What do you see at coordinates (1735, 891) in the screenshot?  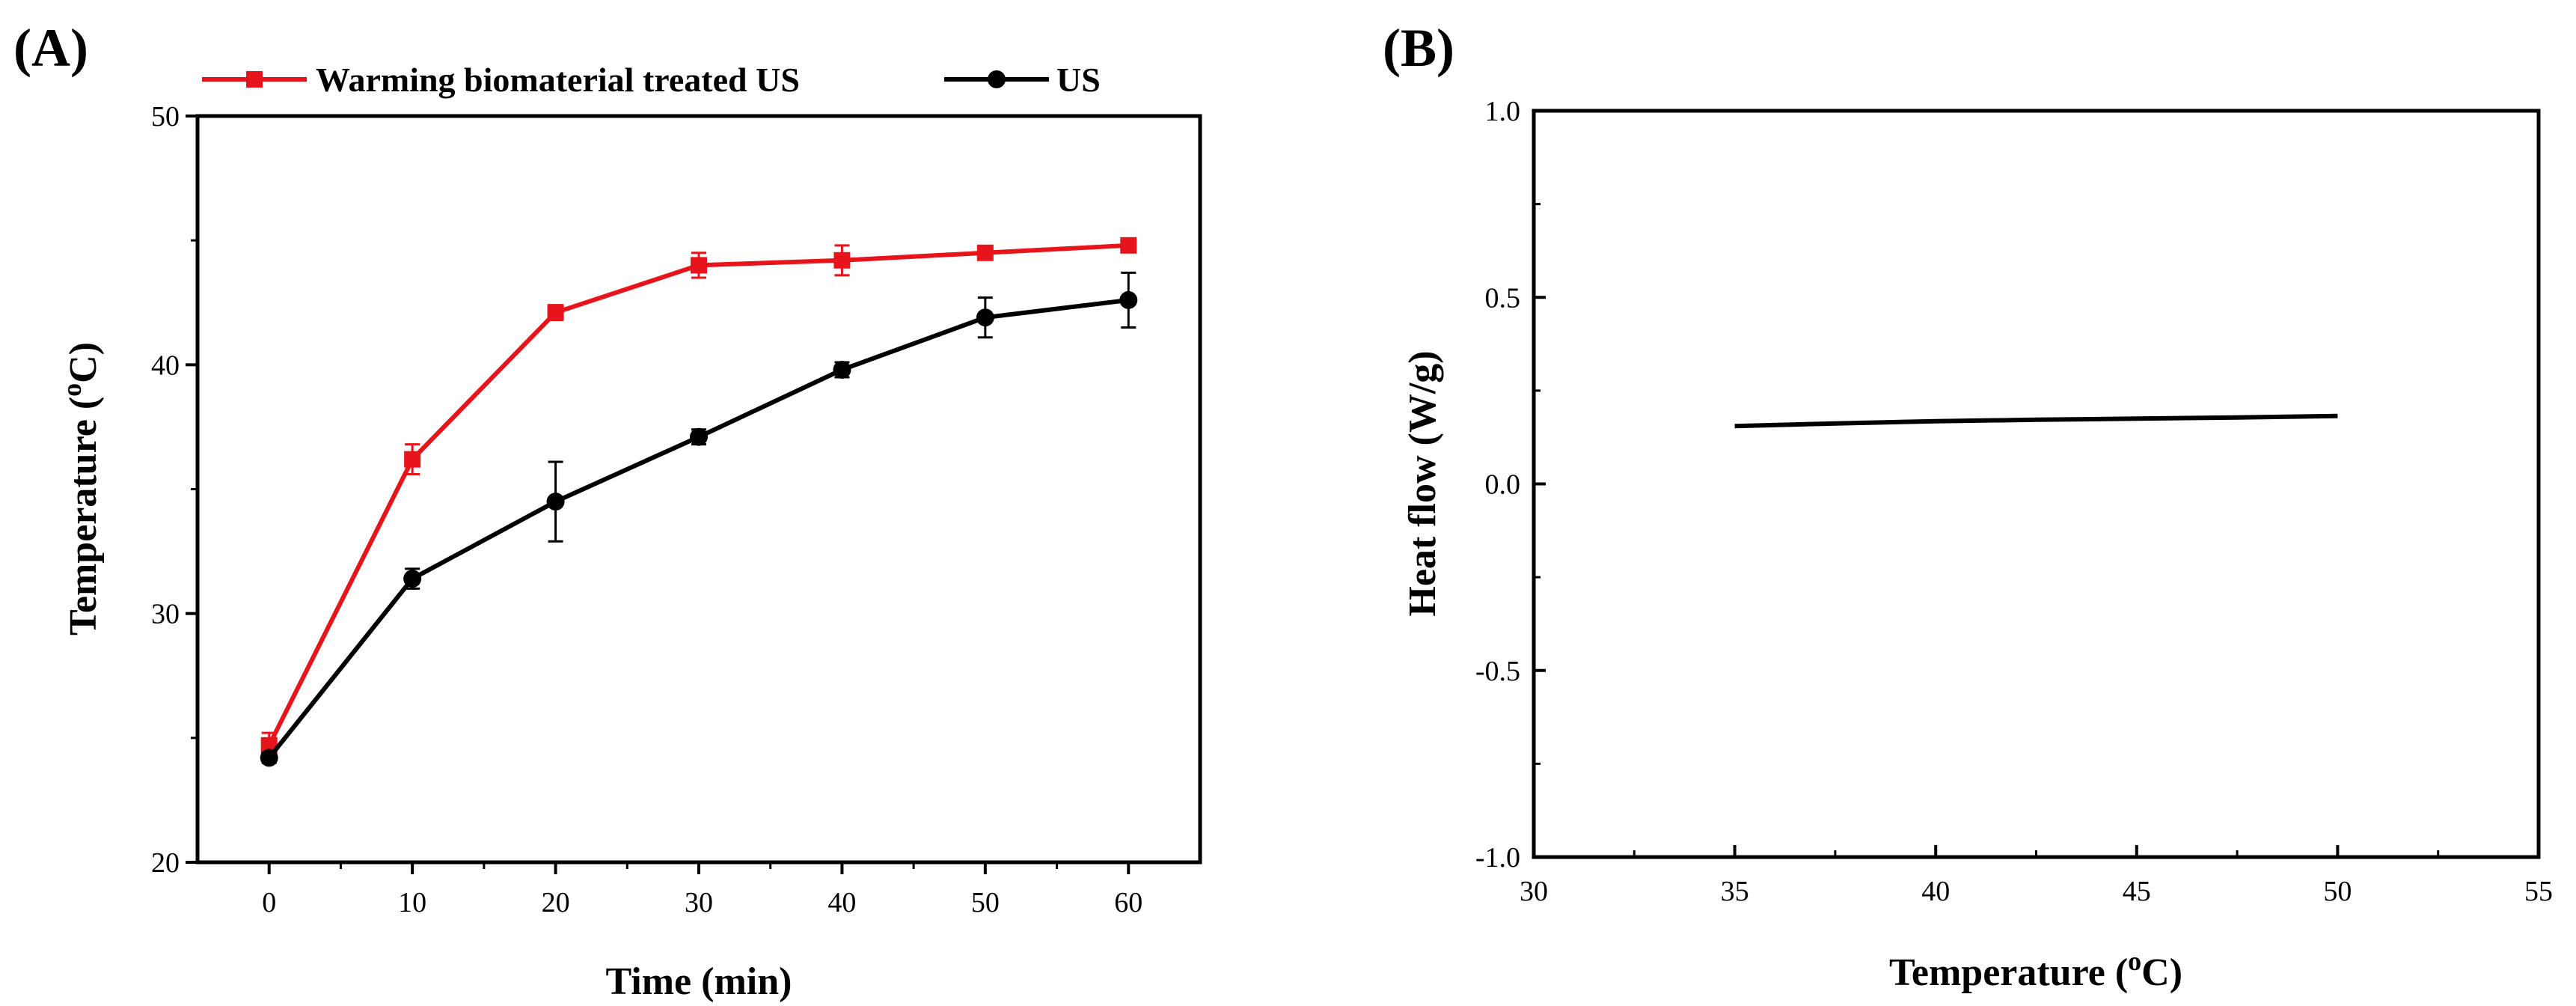 I see `chart-b-x-tick-label: 35` at bounding box center [1735, 891].